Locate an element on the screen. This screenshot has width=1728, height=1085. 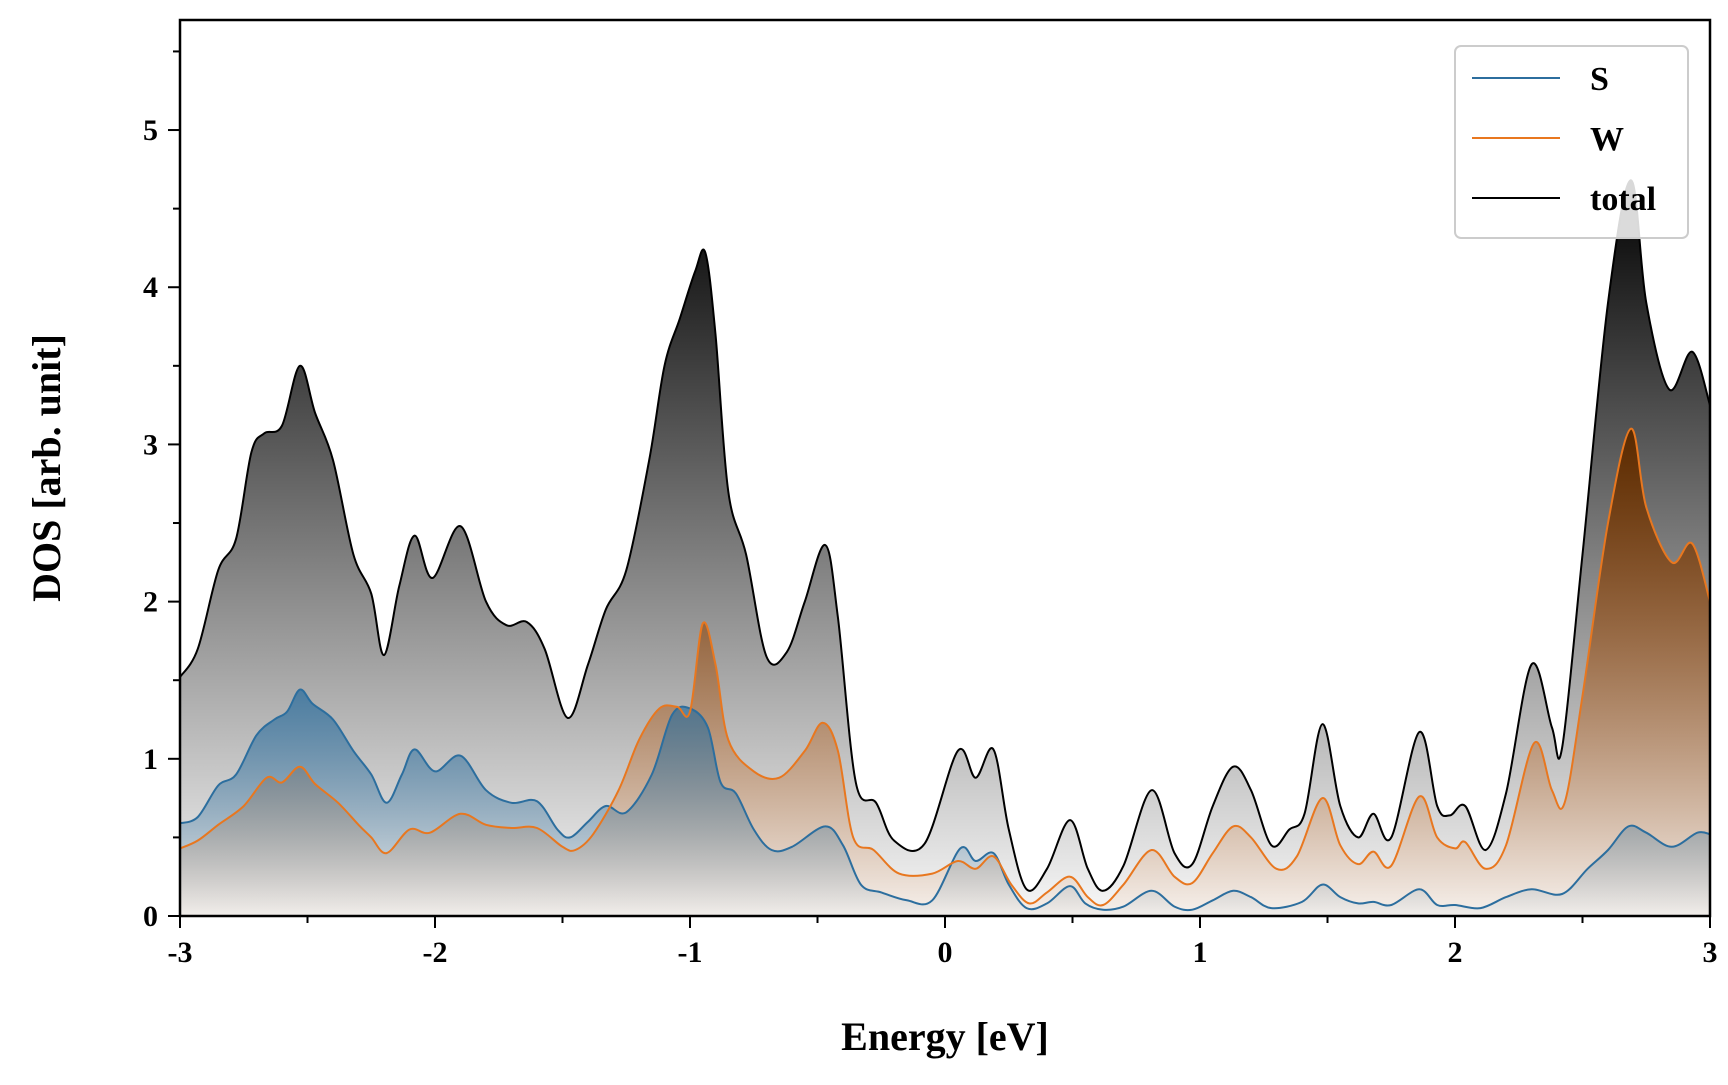
x-tick-label: -3 is located at coordinates (180, 952).